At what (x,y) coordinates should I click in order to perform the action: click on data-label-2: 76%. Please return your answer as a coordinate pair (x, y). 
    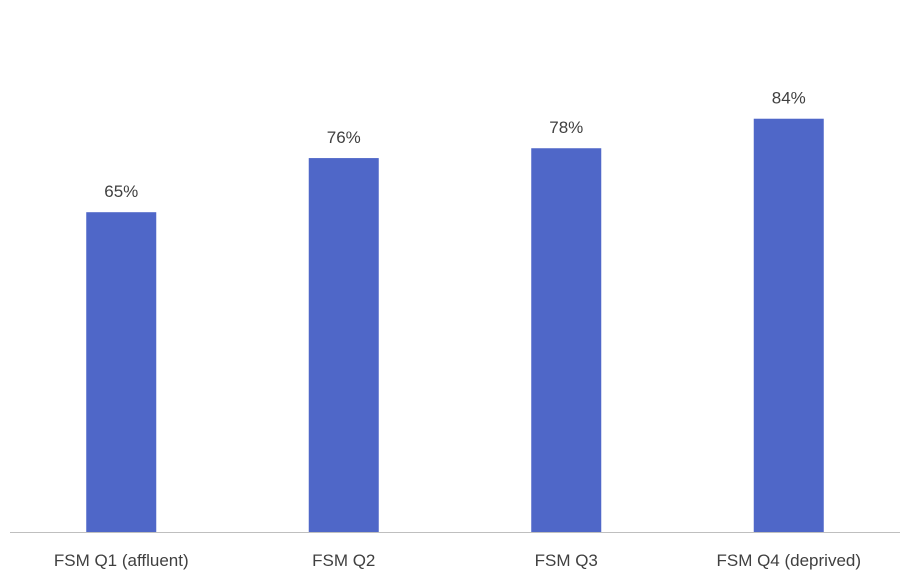
    Looking at the image, I should click on (344, 137).